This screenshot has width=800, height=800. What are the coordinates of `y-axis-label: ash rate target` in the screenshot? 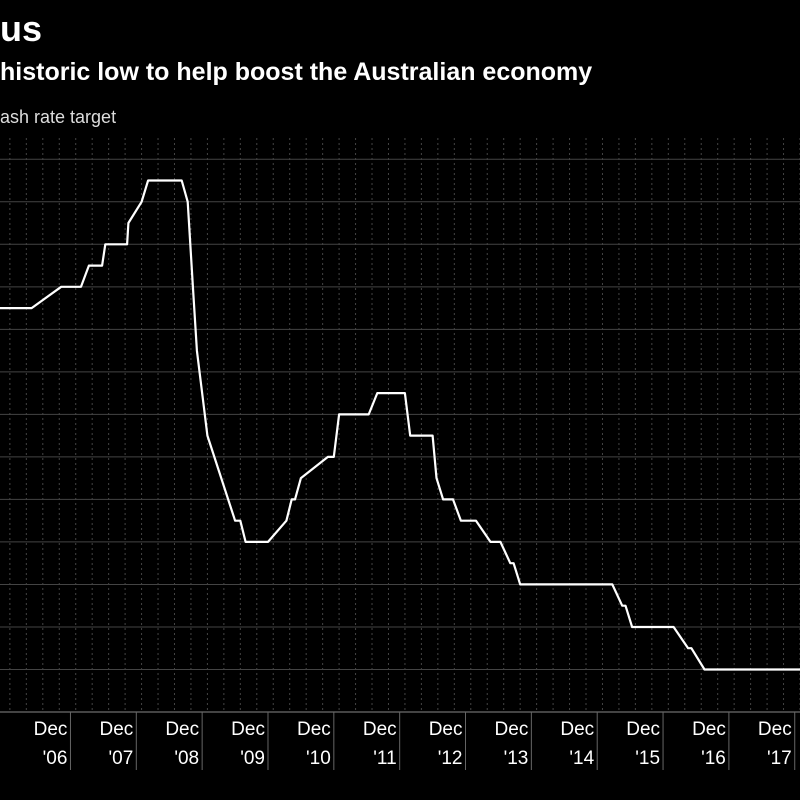 It's located at (58, 117).